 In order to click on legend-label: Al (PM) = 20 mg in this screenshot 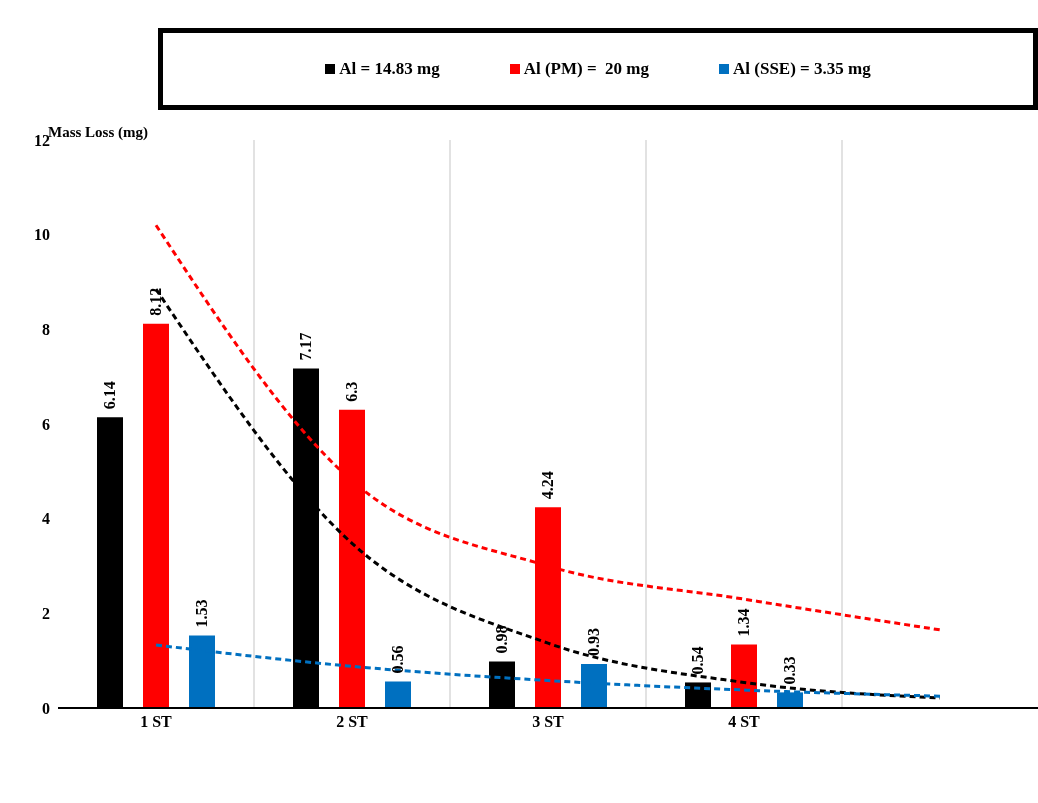, I will do `click(586, 69)`.